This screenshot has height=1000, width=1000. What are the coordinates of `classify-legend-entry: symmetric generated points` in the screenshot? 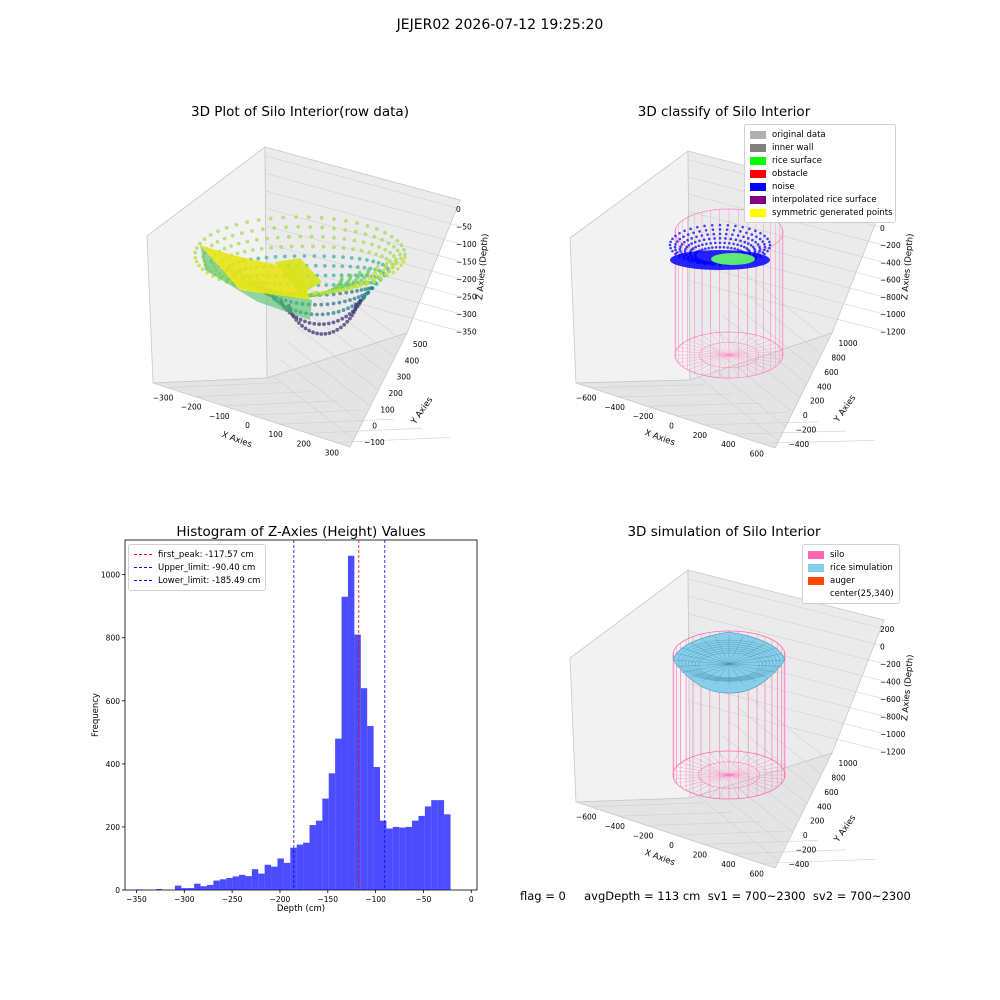 It's located at (821, 212).